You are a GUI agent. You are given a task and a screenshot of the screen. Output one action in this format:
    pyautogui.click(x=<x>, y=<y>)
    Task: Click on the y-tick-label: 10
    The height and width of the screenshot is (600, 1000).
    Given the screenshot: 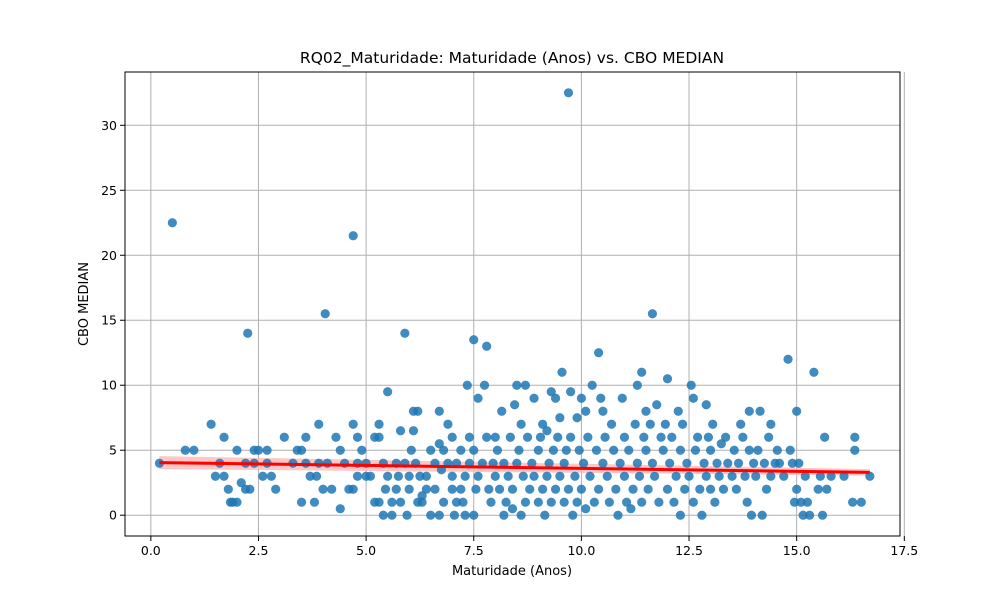 What is the action you would take?
    pyautogui.click(x=109, y=385)
    